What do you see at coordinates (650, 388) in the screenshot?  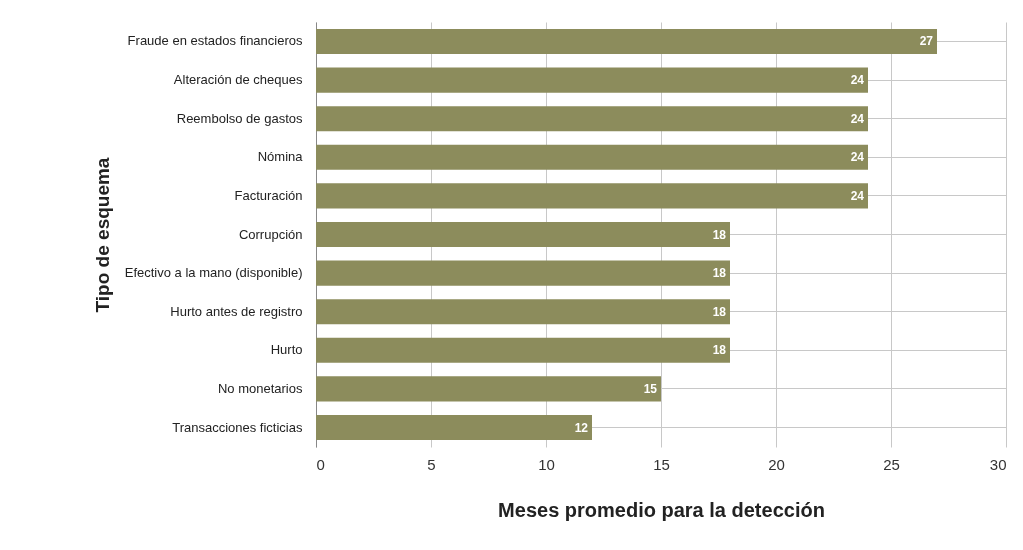 I see `data-label: 15` at bounding box center [650, 388].